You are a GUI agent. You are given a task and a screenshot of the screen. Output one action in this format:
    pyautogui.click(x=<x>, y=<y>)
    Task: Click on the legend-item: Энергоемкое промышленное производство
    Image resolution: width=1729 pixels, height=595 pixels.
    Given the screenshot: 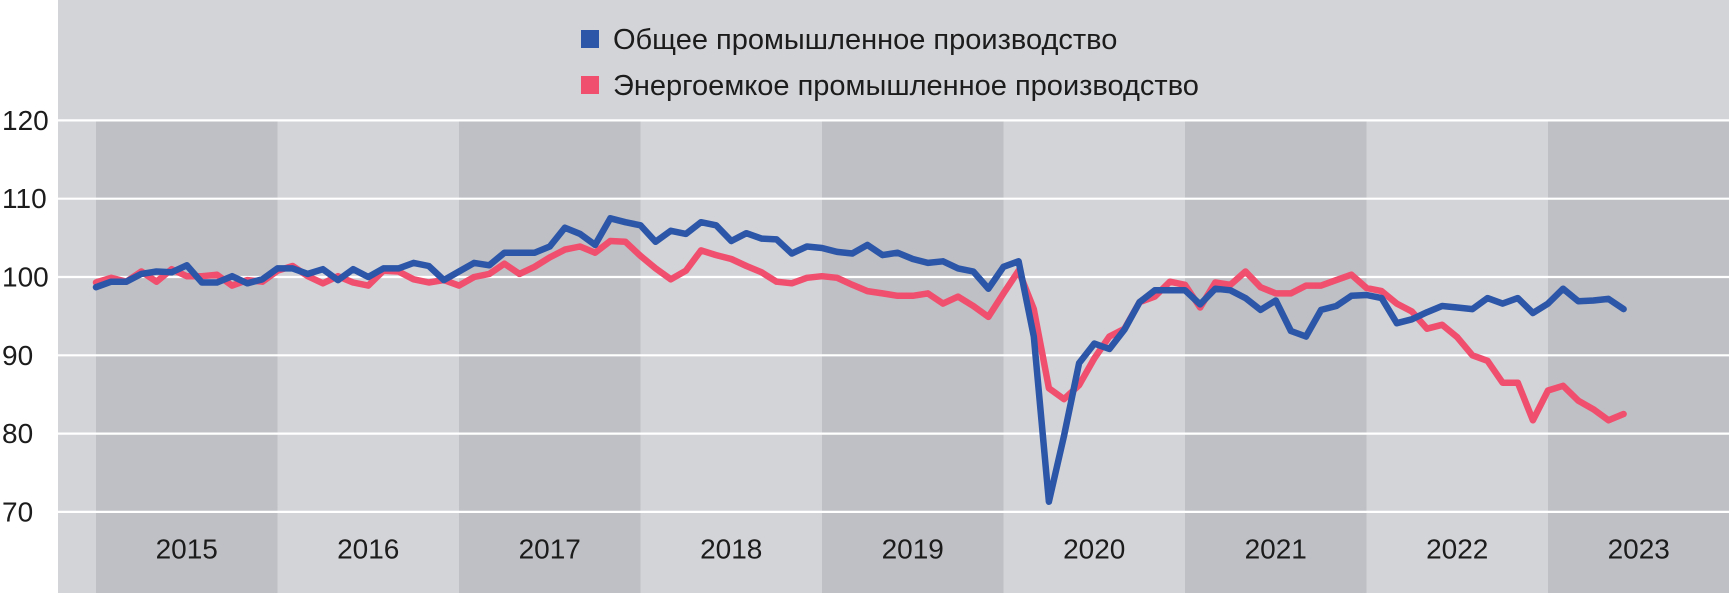 What is the action you would take?
    pyautogui.click(x=890, y=86)
    